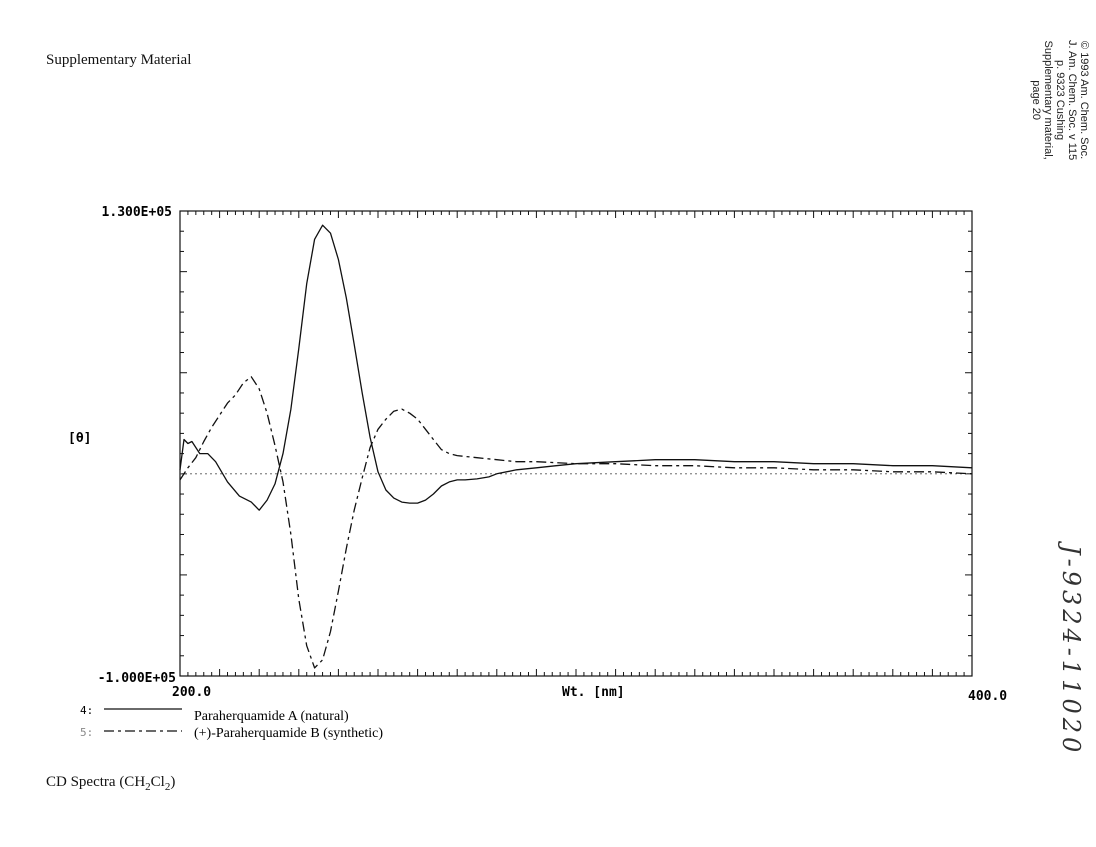 The height and width of the screenshot is (847, 1096). Describe the element at coordinates (987, 696) in the screenshot. I see `x-axis-max-label: 400.0` at that location.